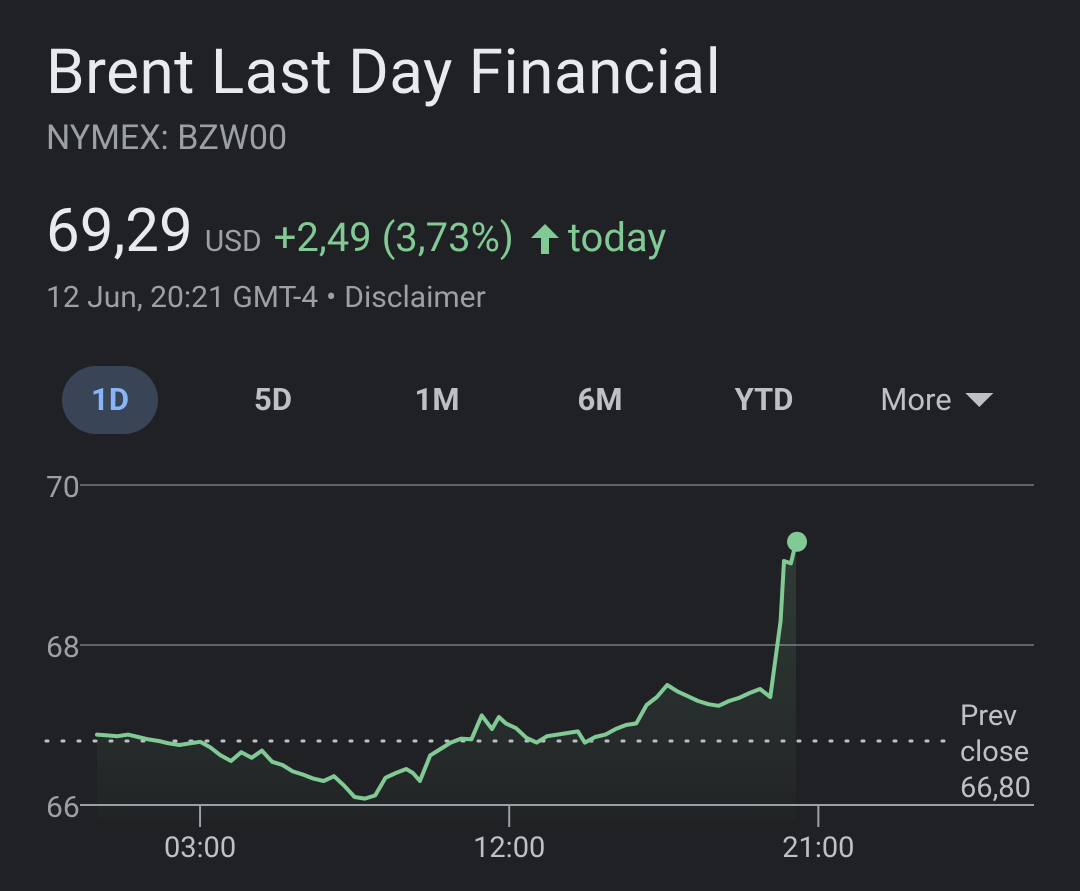 This screenshot has height=891, width=1080. I want to click on quote-timestamp: 12 Jun, 20:21 GMT-4, so click(182, 297).